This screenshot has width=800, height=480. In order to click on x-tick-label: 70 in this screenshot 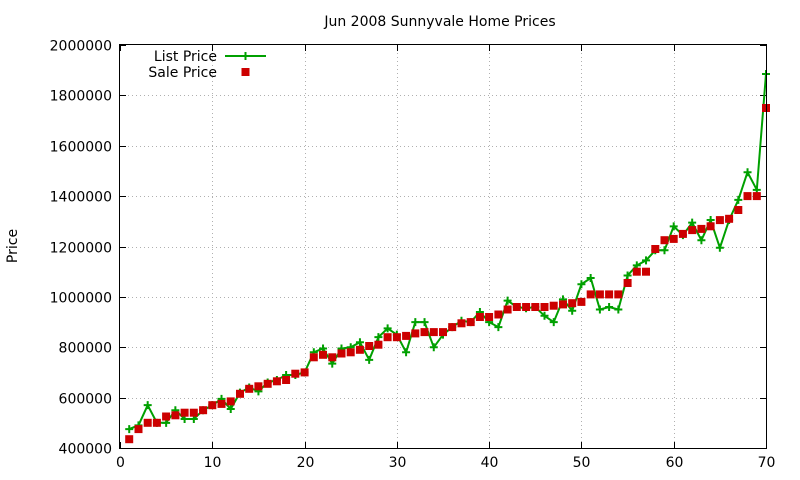, I will do `click(767, 463)`.